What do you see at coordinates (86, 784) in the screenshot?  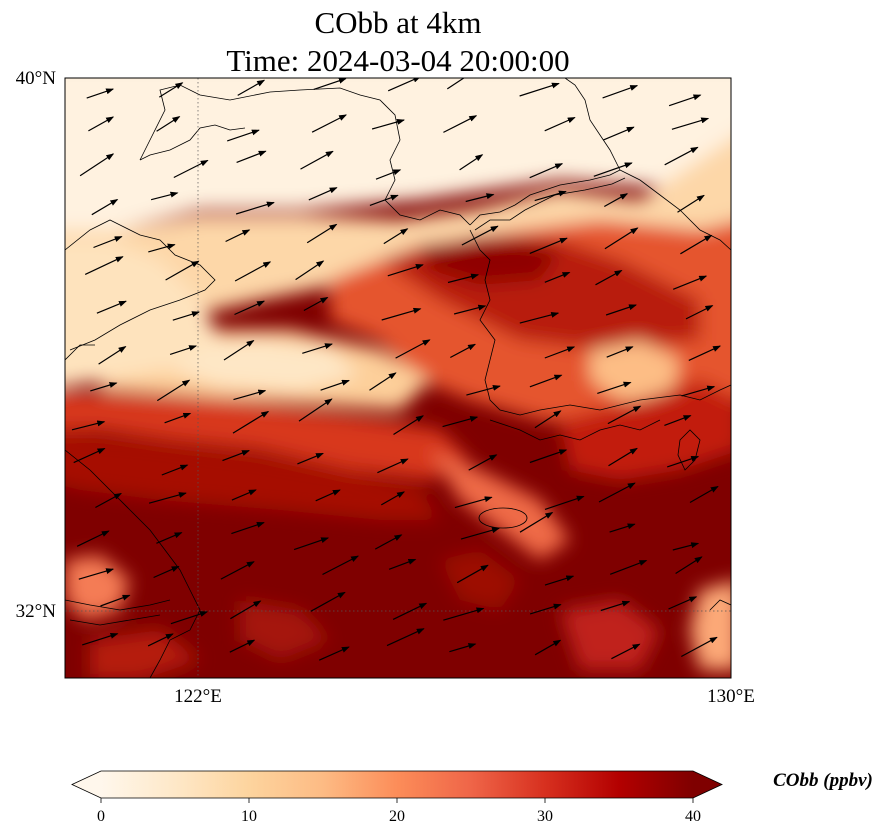 I see `colorbar-extend-low` at bounding box center [86, 784].